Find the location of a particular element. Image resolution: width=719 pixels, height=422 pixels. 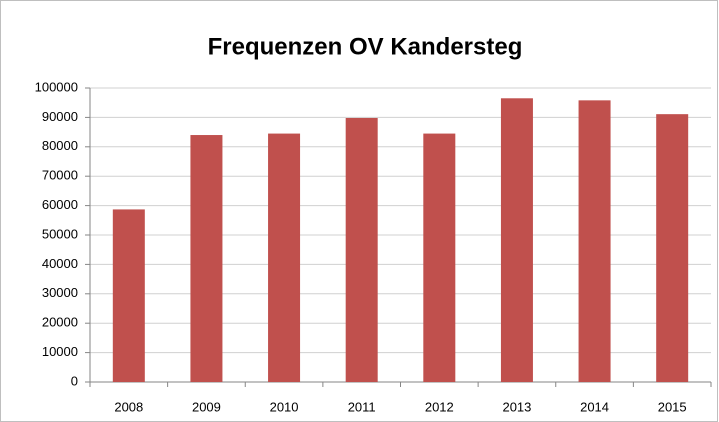

y-tick-label: 20000 is located at coordinates (60, 322).